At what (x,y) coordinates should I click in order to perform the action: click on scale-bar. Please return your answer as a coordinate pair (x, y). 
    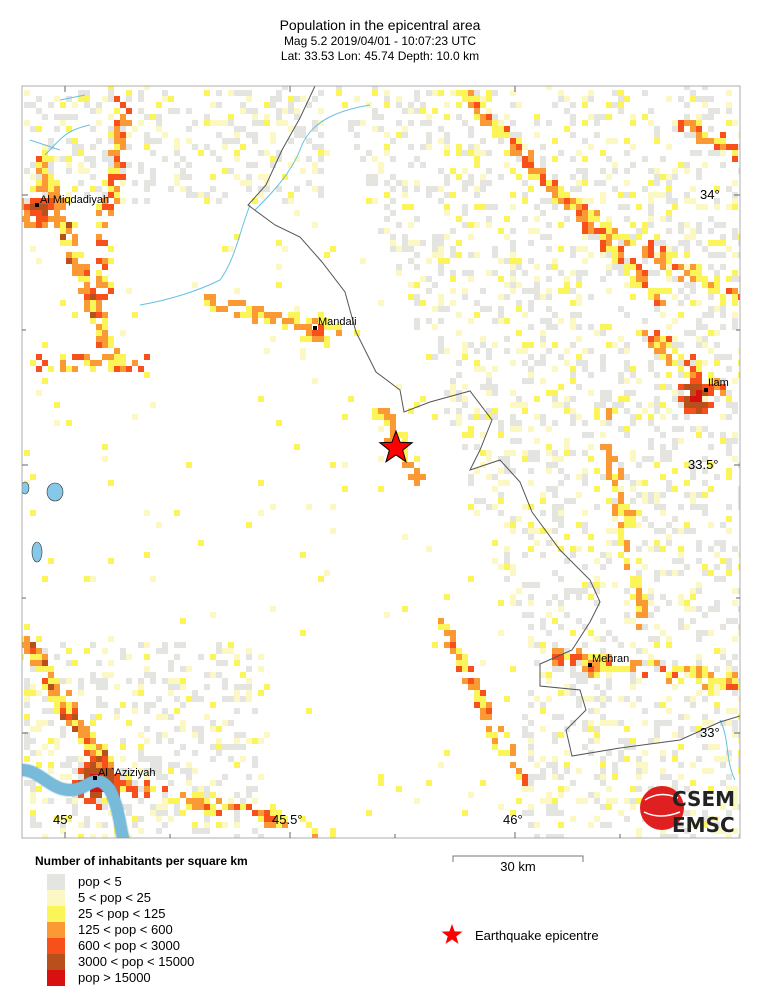
    Looking at the image, I should click on (518, 858).